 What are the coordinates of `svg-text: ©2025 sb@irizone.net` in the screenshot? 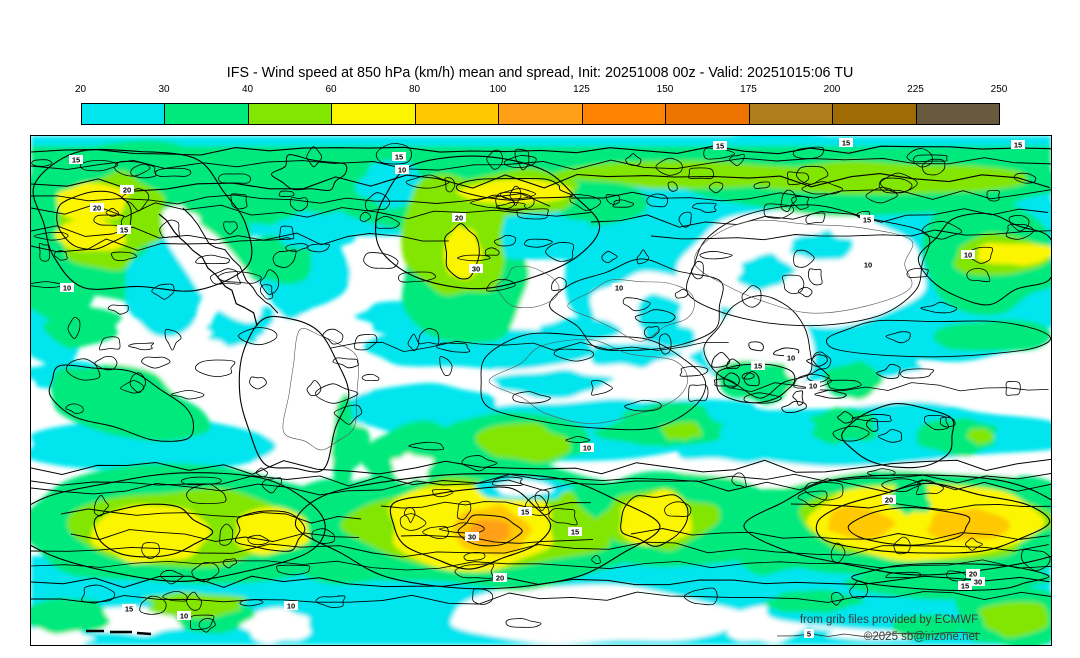 It's located at (921, 637).